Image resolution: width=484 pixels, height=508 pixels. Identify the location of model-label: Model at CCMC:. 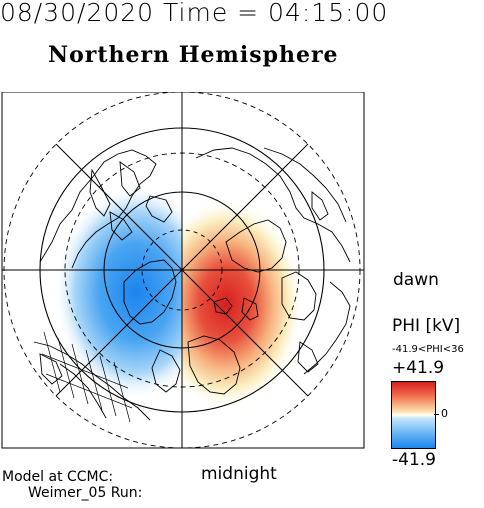
(58, 477).